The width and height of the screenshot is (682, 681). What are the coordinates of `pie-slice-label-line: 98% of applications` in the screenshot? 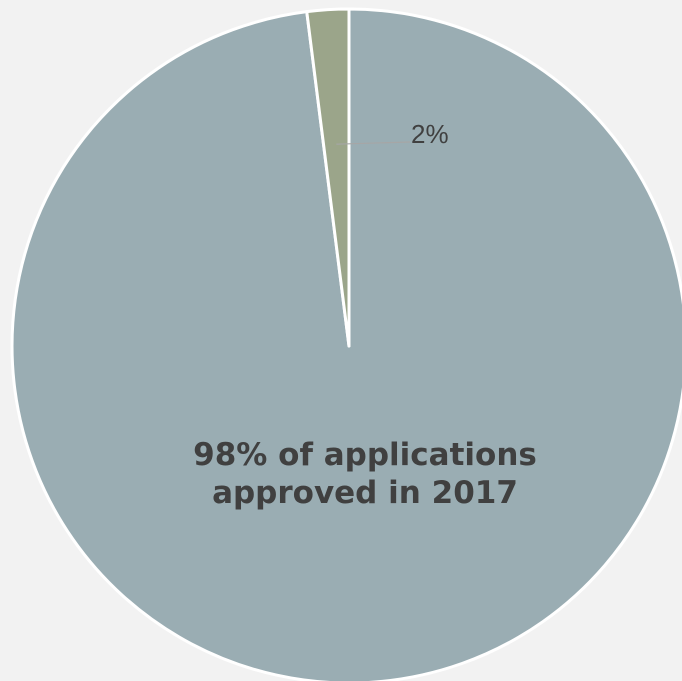 It's located at (365, 455).